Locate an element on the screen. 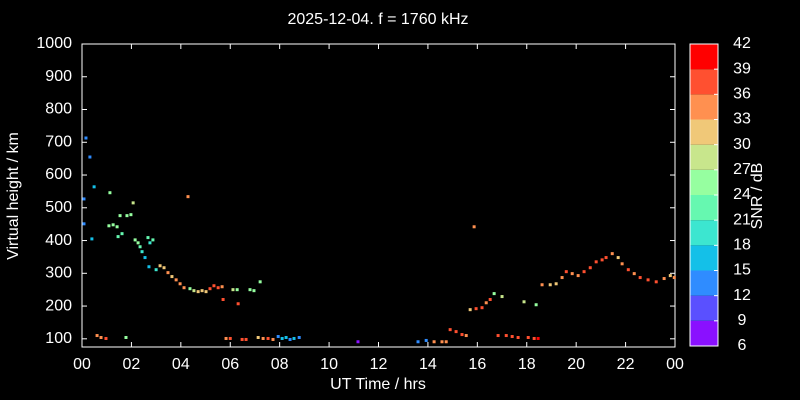  x-axis-label: UT Time / hrs is located at coordinates (378, 384).